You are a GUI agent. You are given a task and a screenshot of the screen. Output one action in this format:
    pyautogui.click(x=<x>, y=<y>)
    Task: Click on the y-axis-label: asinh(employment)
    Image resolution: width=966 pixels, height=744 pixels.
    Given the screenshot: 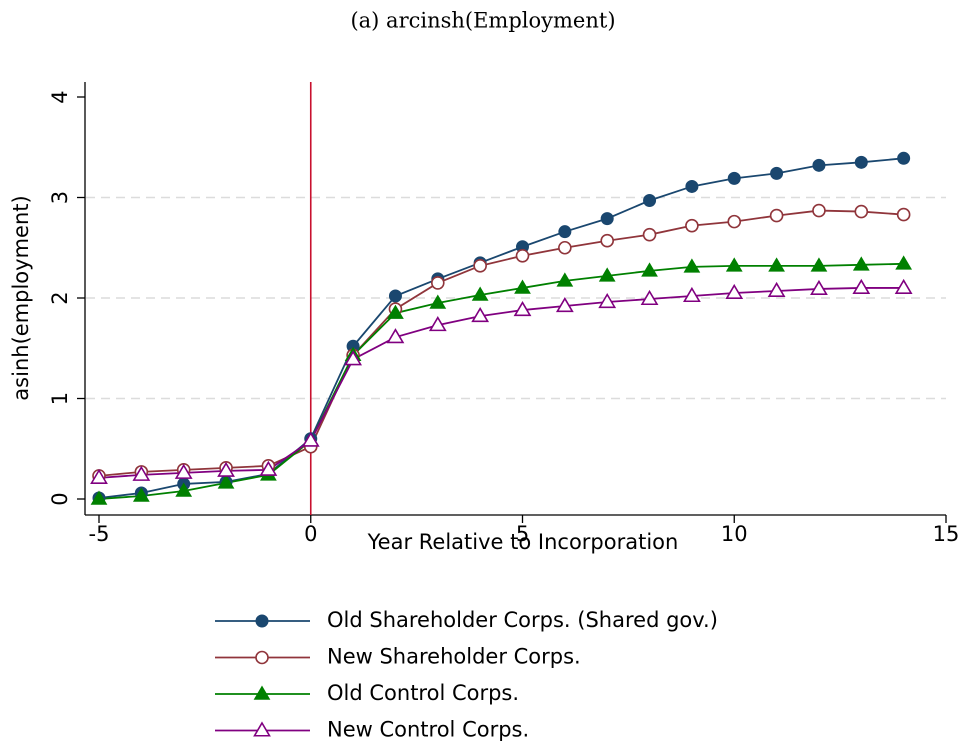 What is the action you would take?
    pyautogui.click(x=21, y=297)
    